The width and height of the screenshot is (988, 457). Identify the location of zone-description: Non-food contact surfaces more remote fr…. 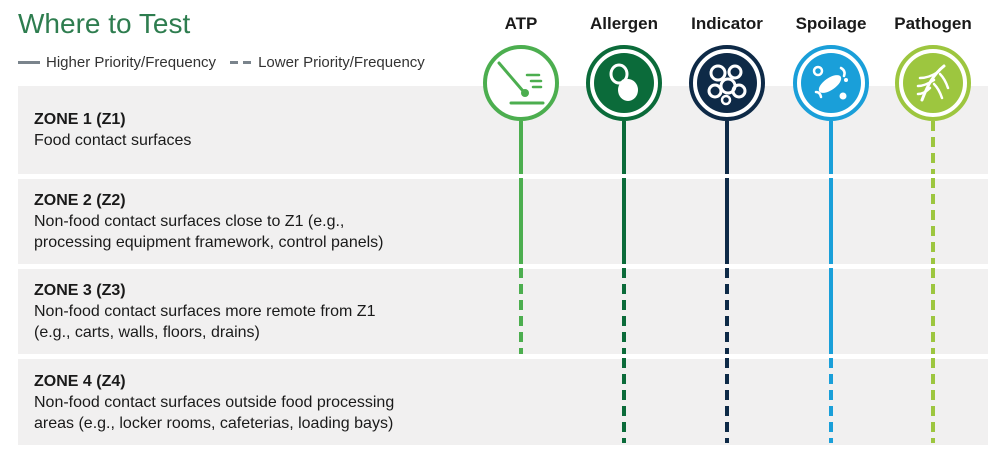
(205, 322).